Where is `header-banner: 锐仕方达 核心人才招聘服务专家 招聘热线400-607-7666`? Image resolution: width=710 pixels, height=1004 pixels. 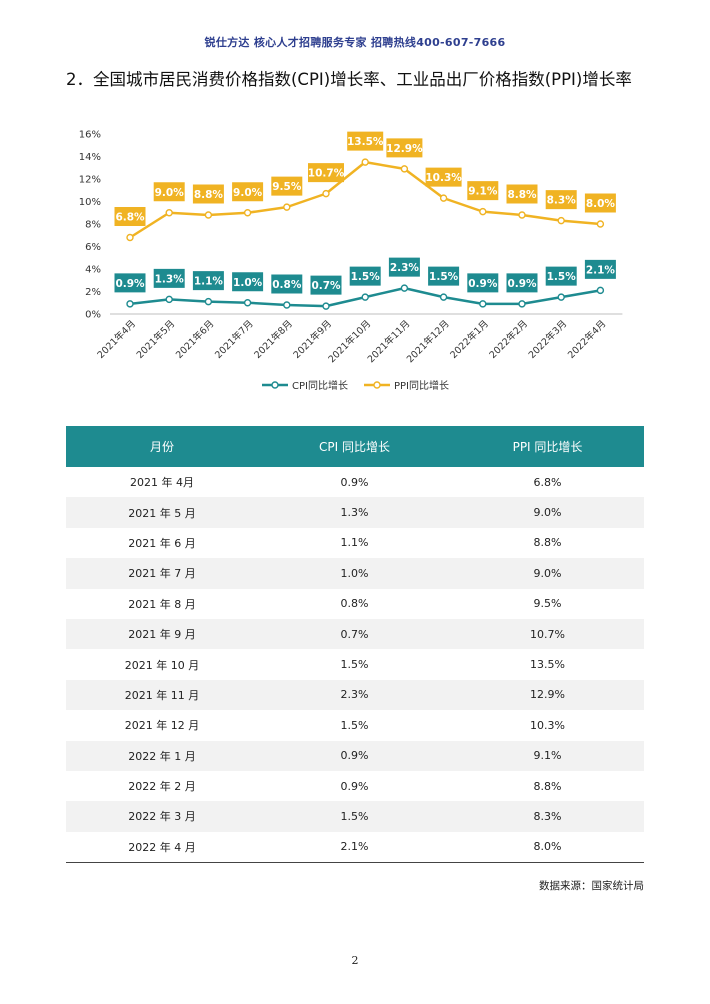 header-banner: 锐仕方达 核心人才招聘服务专家 招聘热线400-607-7666 is located at coordinates (355, 42).